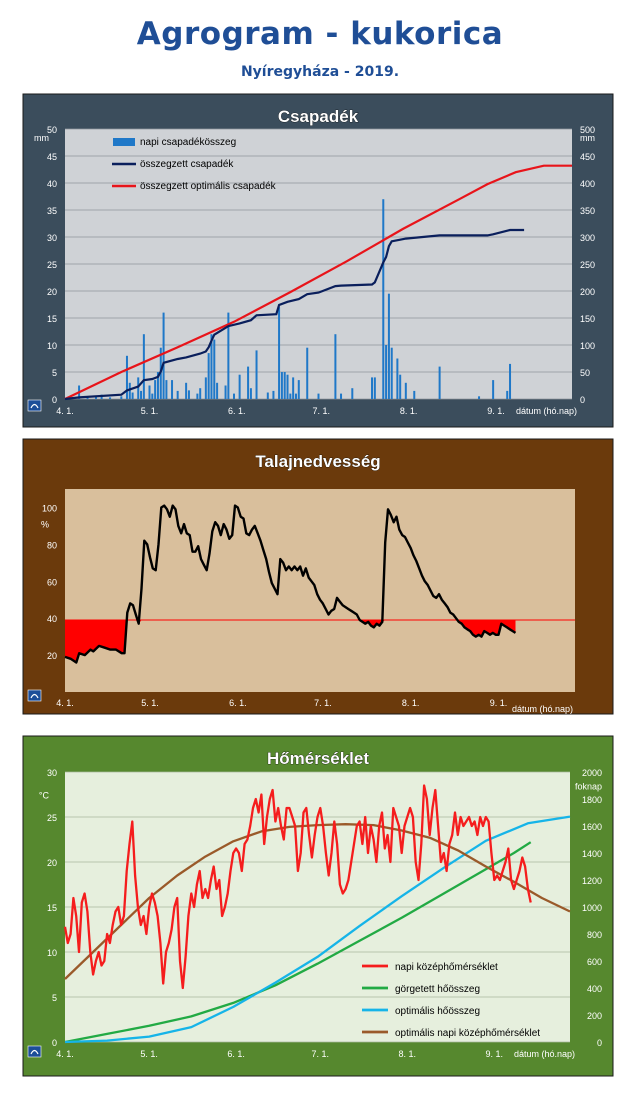 This screenshot has width=640, height=1095. What do you see at coordinates (320, 590) in the screenshot?
I see `plot-area` at bounding box center [320, 590].